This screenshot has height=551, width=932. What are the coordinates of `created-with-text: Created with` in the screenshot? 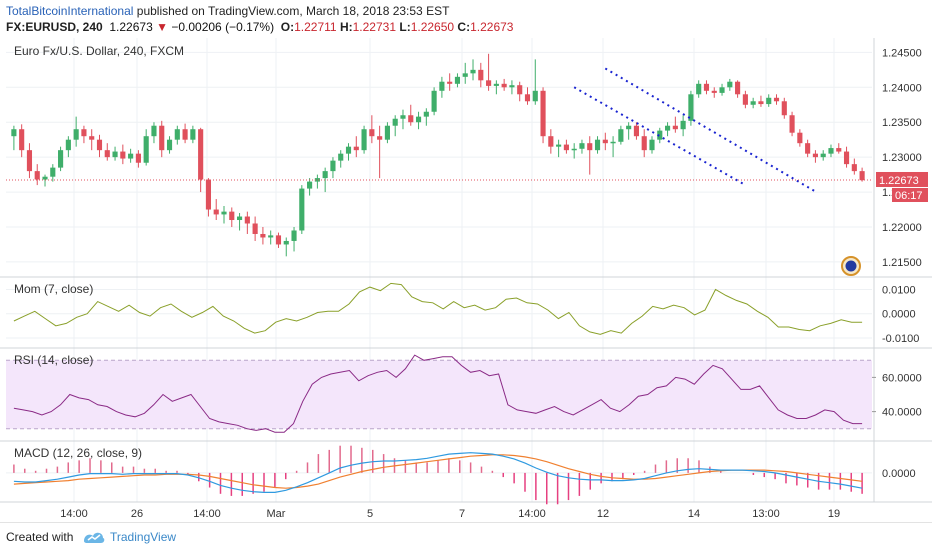 It's located at (40, 537).